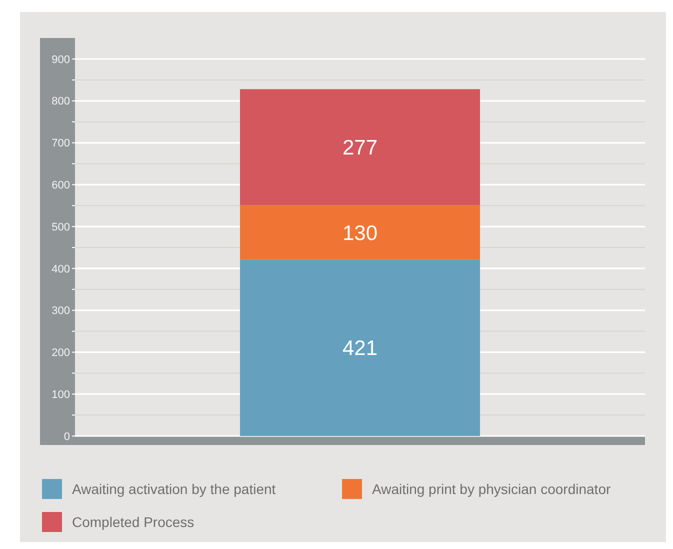 The image size is (673, 549). I want to click on y-tick-label: 800, so click(61, 102).